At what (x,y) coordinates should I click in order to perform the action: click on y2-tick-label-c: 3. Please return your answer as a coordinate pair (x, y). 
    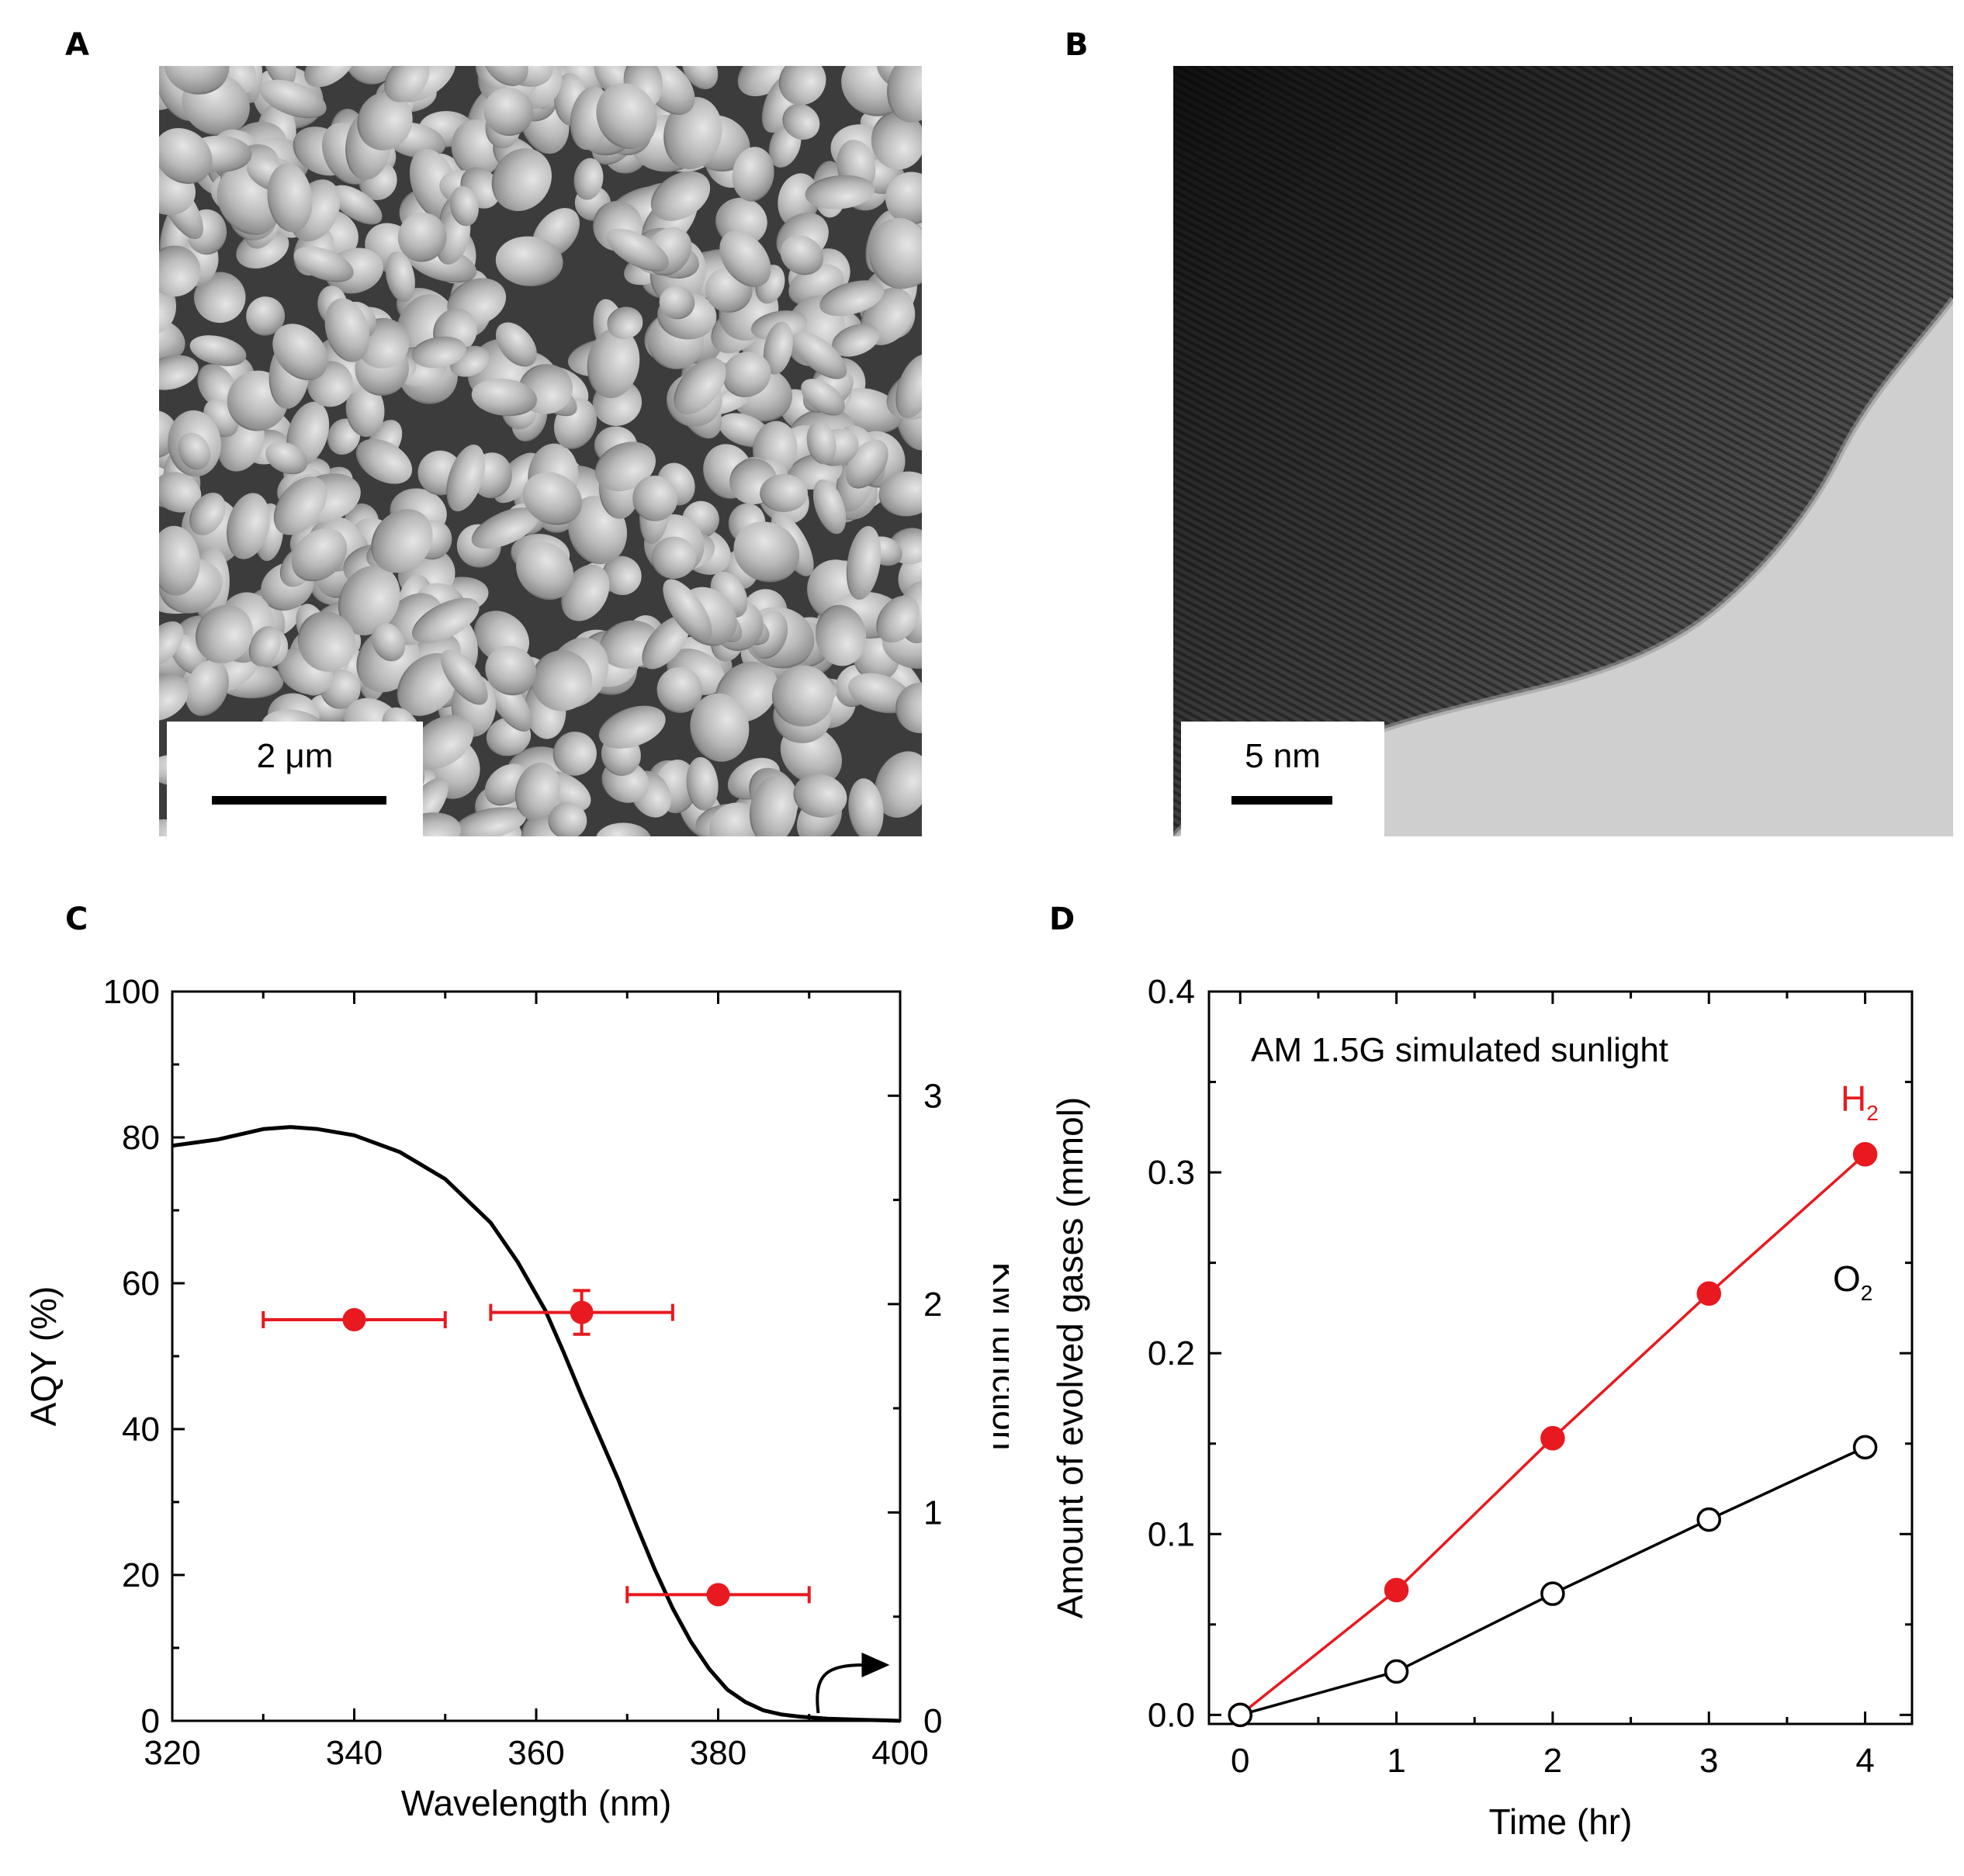
    Looking at the image, I should click on (933, 1096).